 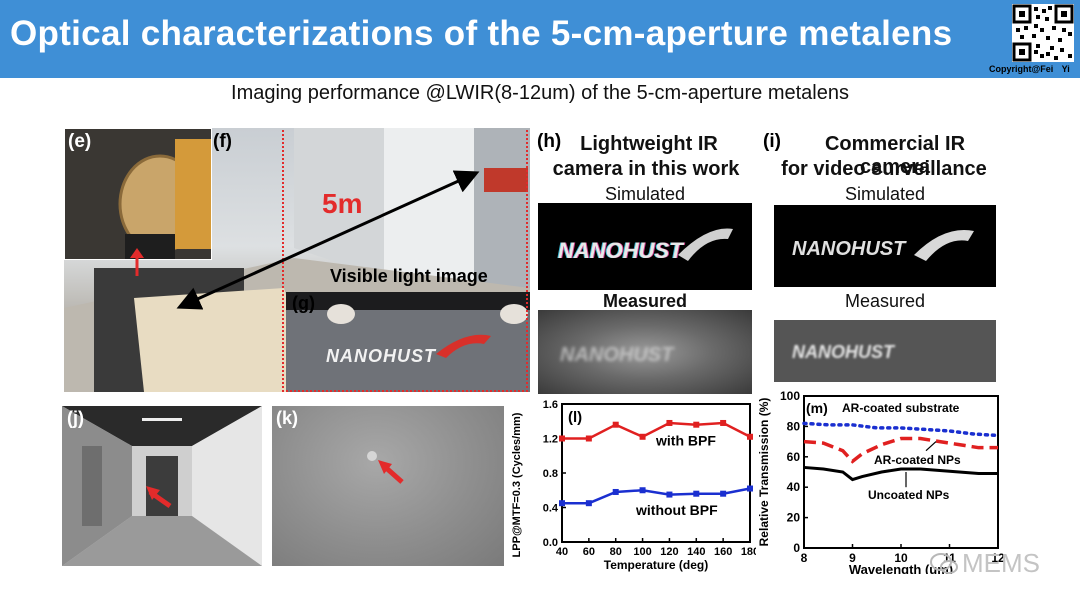 I want to click on x-axis-label: Temperature (deg), so click(x=656, y=565).